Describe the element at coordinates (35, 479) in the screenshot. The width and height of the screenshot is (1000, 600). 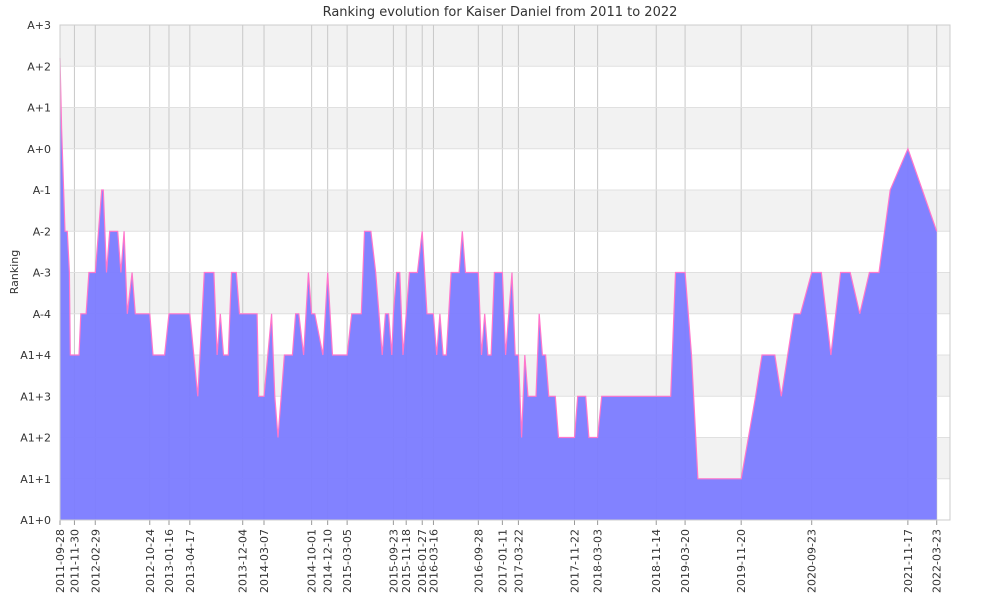
I see `y-tick-label: A1+1` at that location.